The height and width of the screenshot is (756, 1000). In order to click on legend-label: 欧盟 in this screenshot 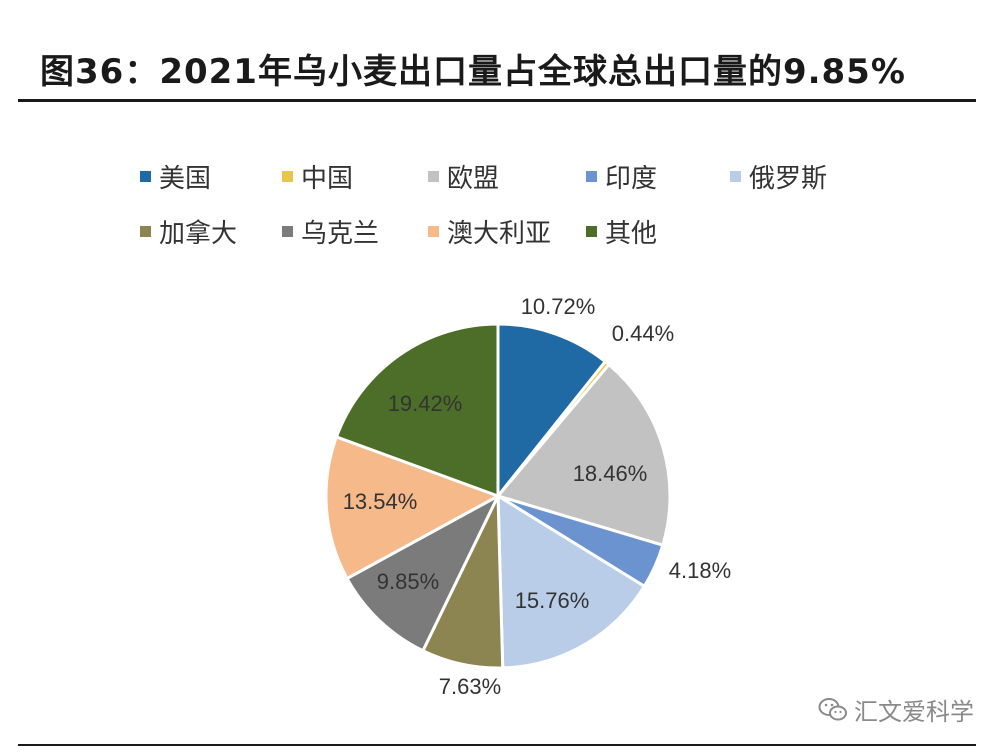, I will do `click(473, 179)`.